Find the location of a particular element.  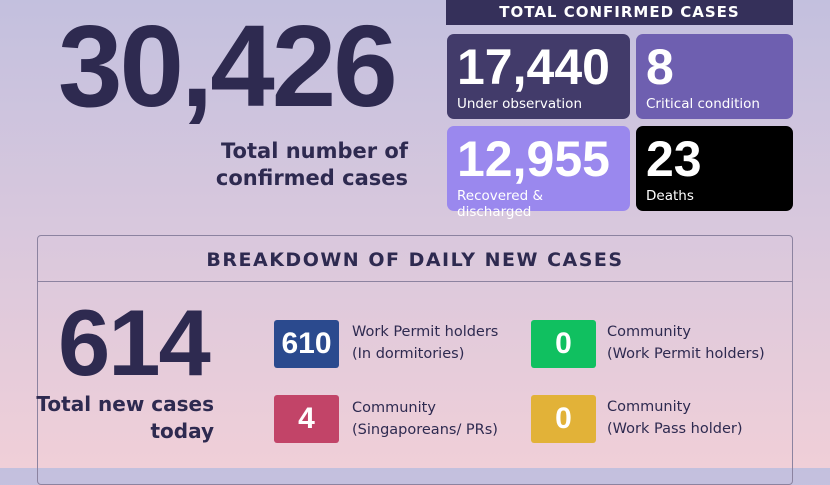

label-line: (In dormitories) is located at coordinates (408, 354).